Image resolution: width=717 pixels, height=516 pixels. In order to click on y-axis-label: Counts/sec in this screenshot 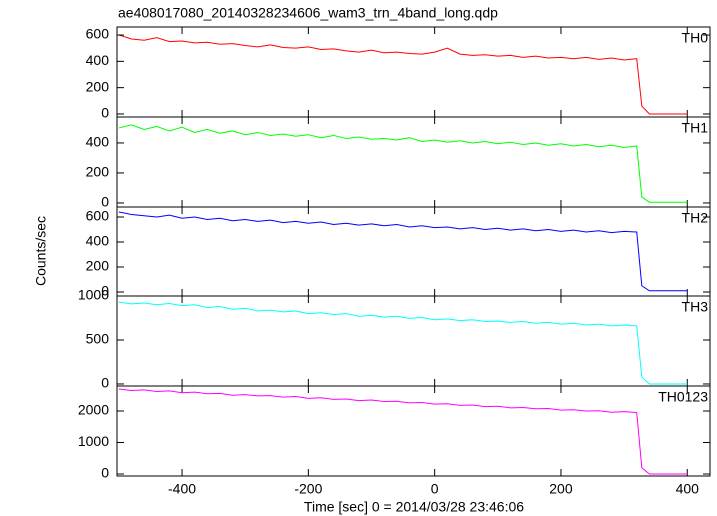, I will do `click(41, 251)`.